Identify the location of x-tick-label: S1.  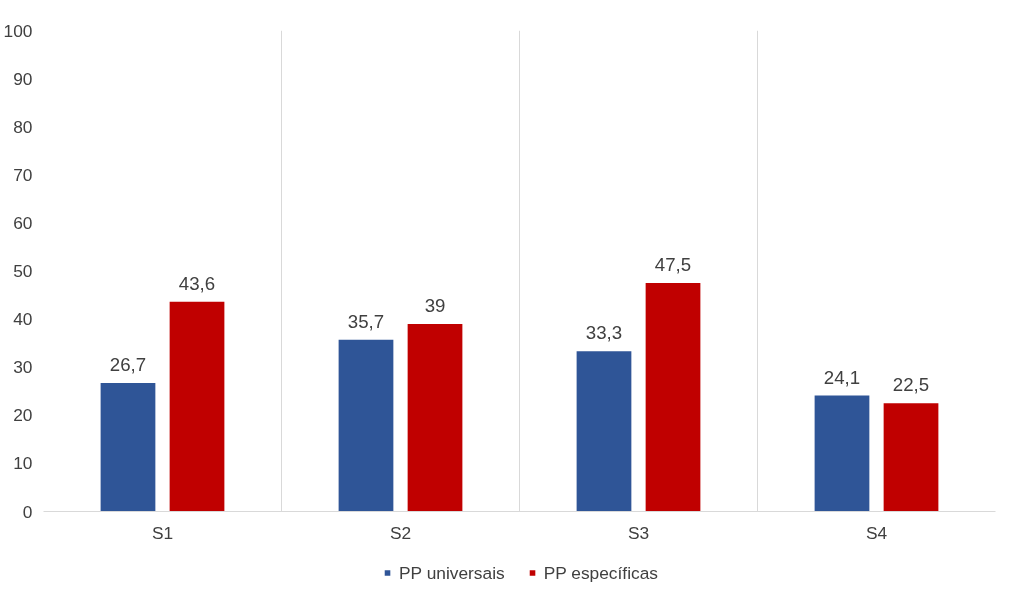
(162, 532).